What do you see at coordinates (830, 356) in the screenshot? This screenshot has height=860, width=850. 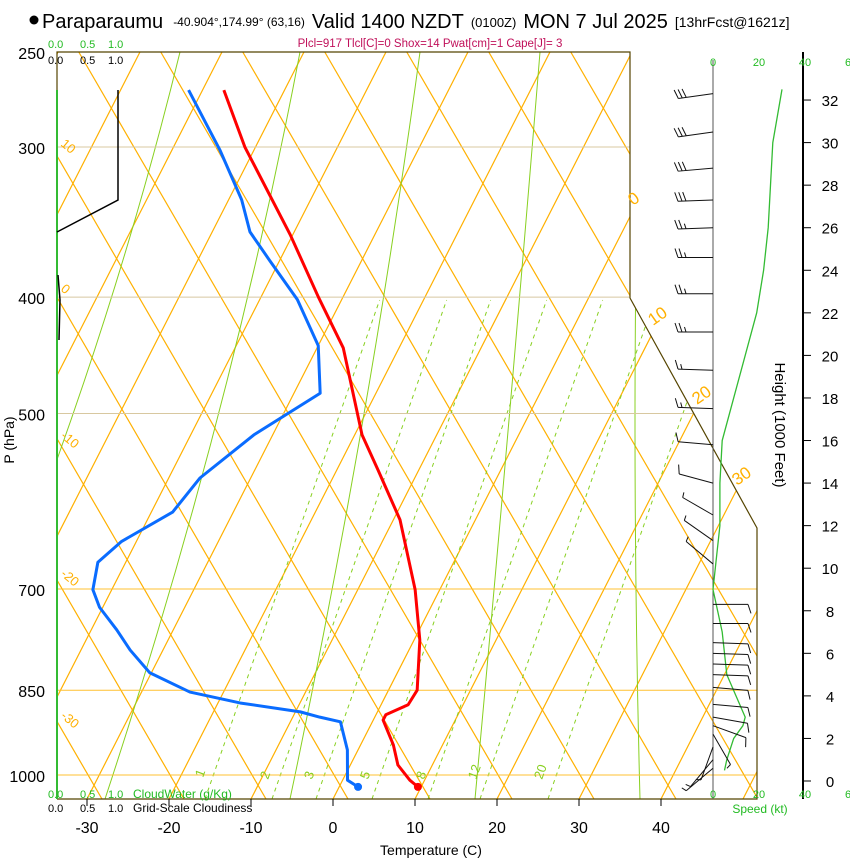 I see `height-tick-label: 20` at bounding box center [830, 356].